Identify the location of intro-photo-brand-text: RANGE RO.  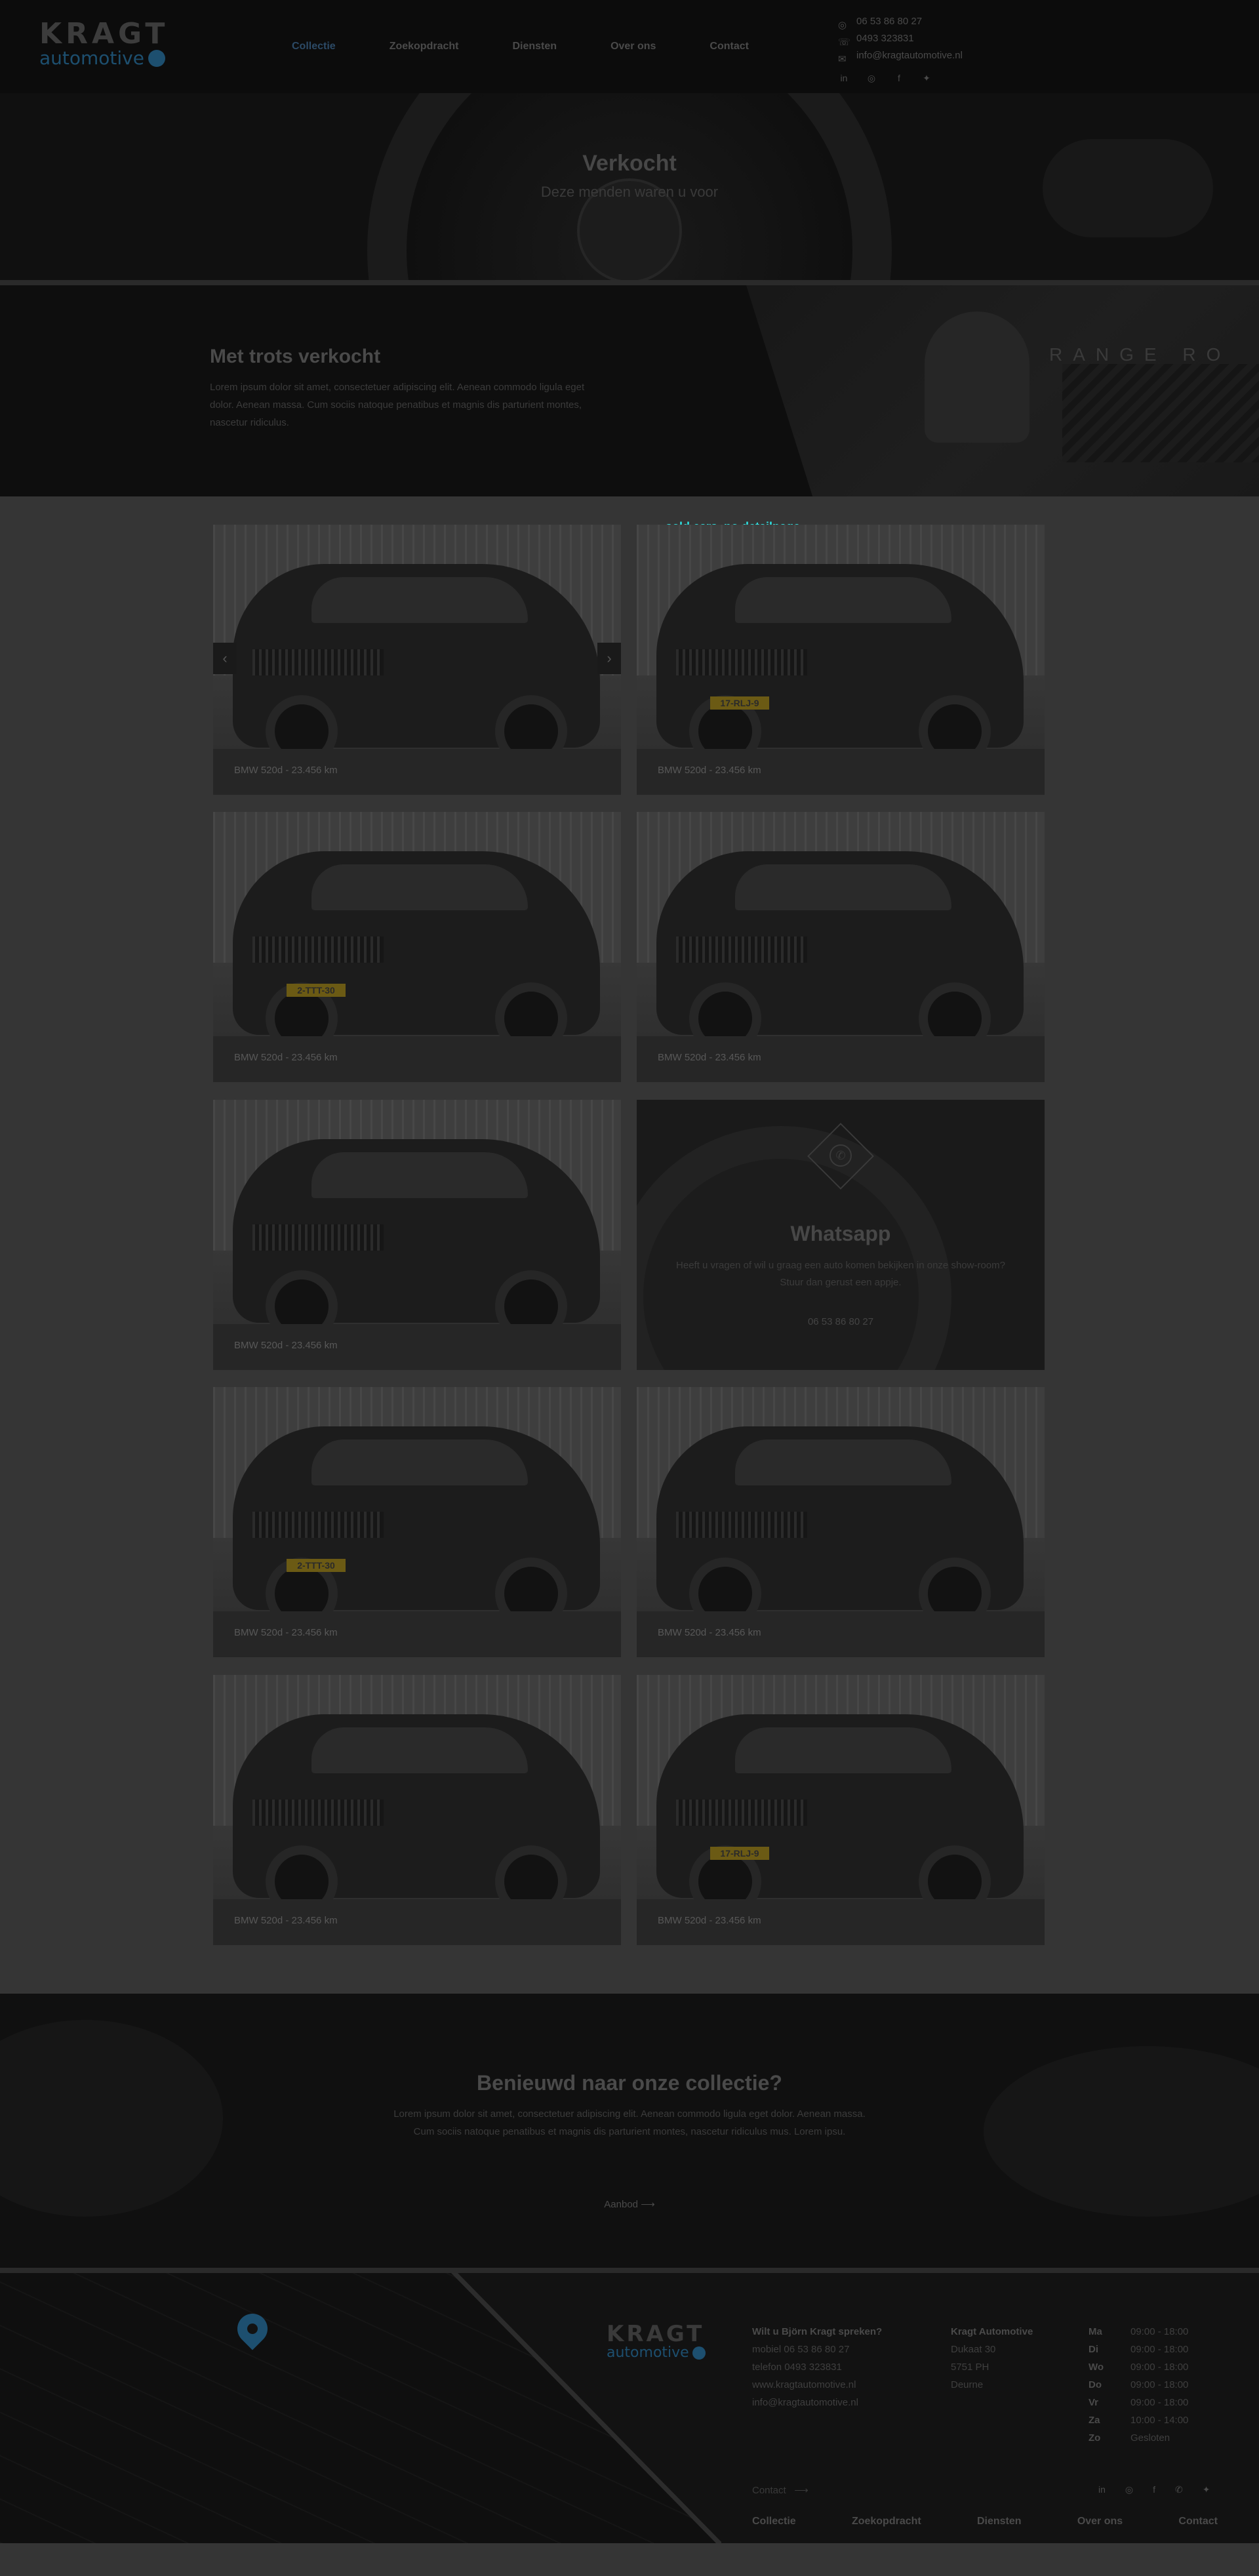
(1140, 354).